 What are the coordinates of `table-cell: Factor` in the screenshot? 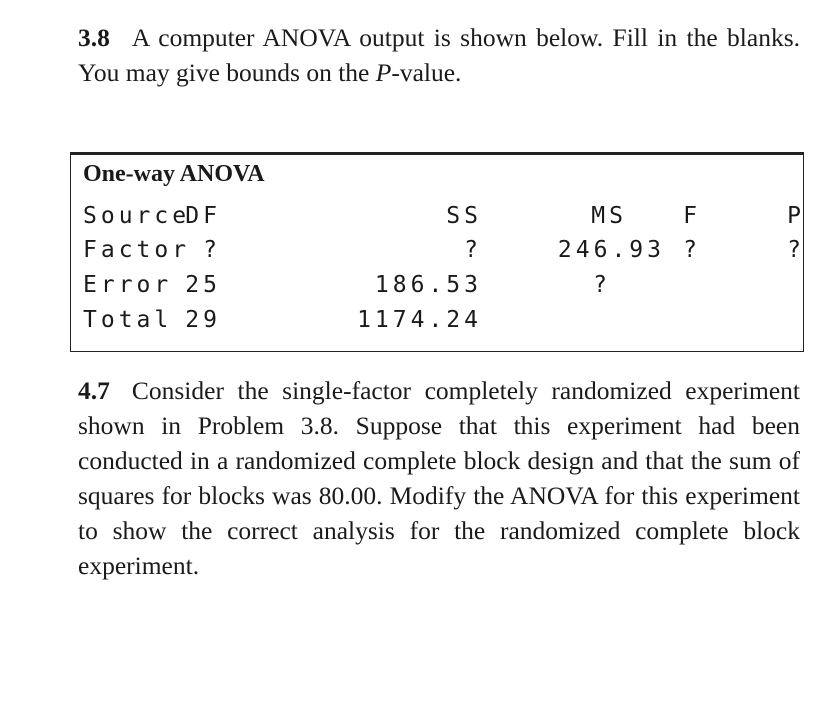 It's located at (137, 250).